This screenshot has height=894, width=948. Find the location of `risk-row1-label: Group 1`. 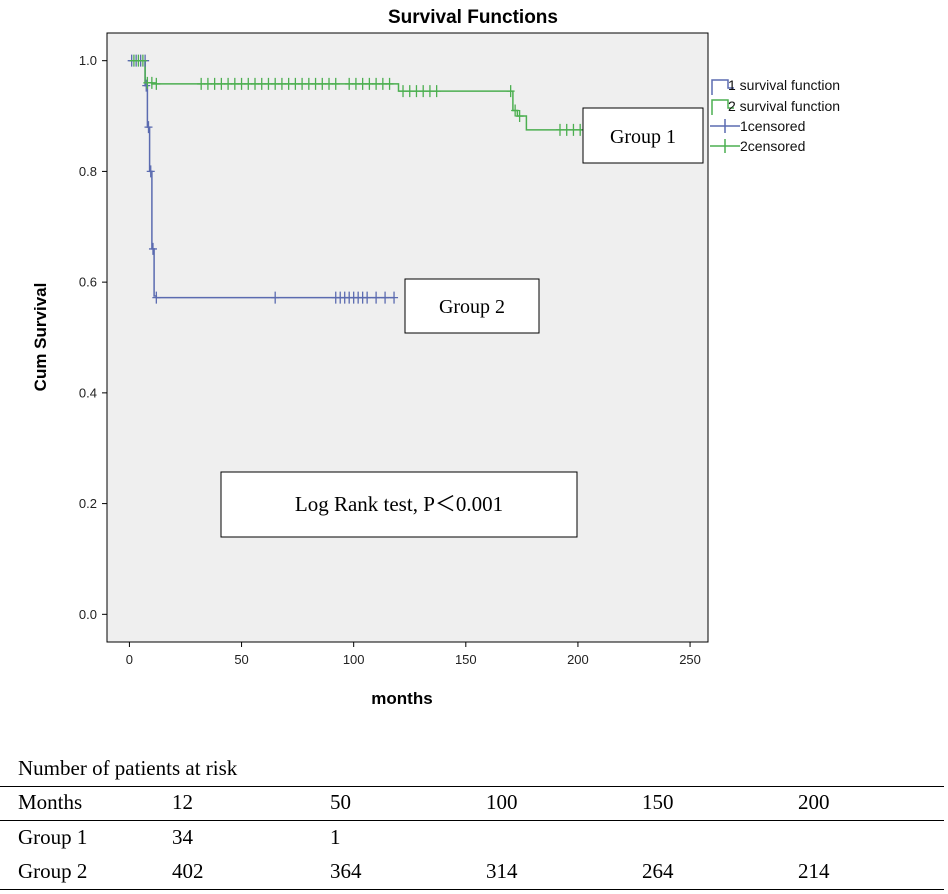

risk-row1-label: Group 1 is located at coordinates (53, 837).